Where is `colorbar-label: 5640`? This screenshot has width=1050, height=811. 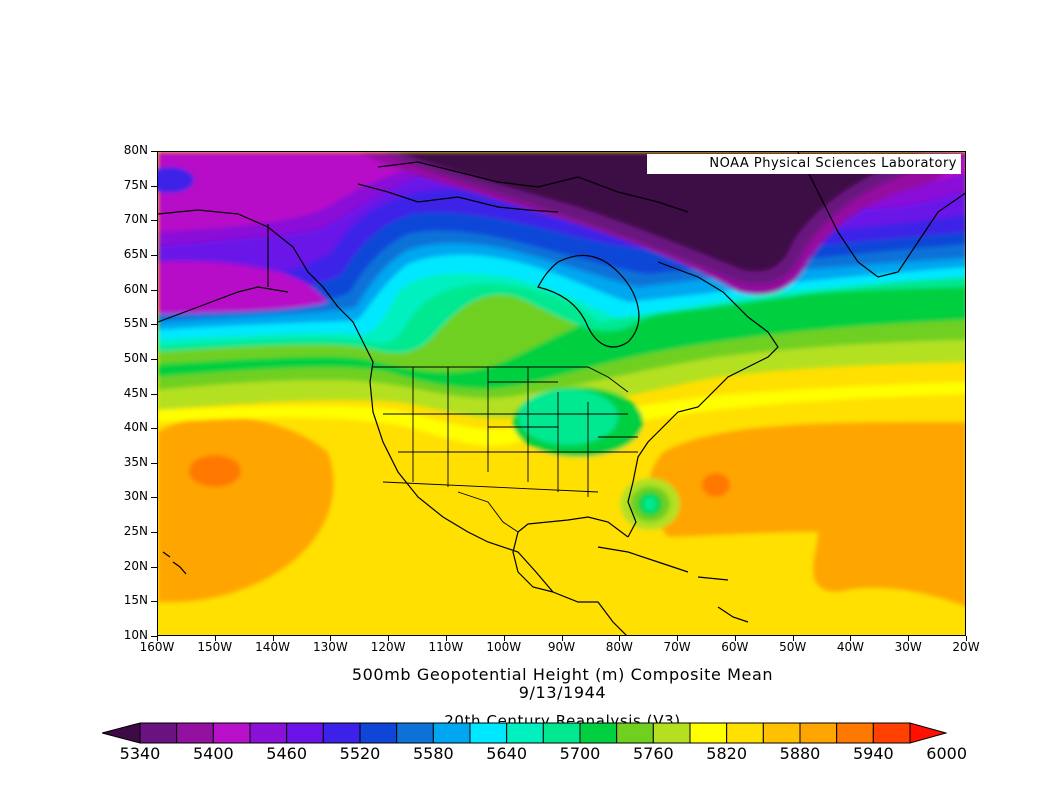 colorbar-label: 5640 is located at coordinates (507, 753).